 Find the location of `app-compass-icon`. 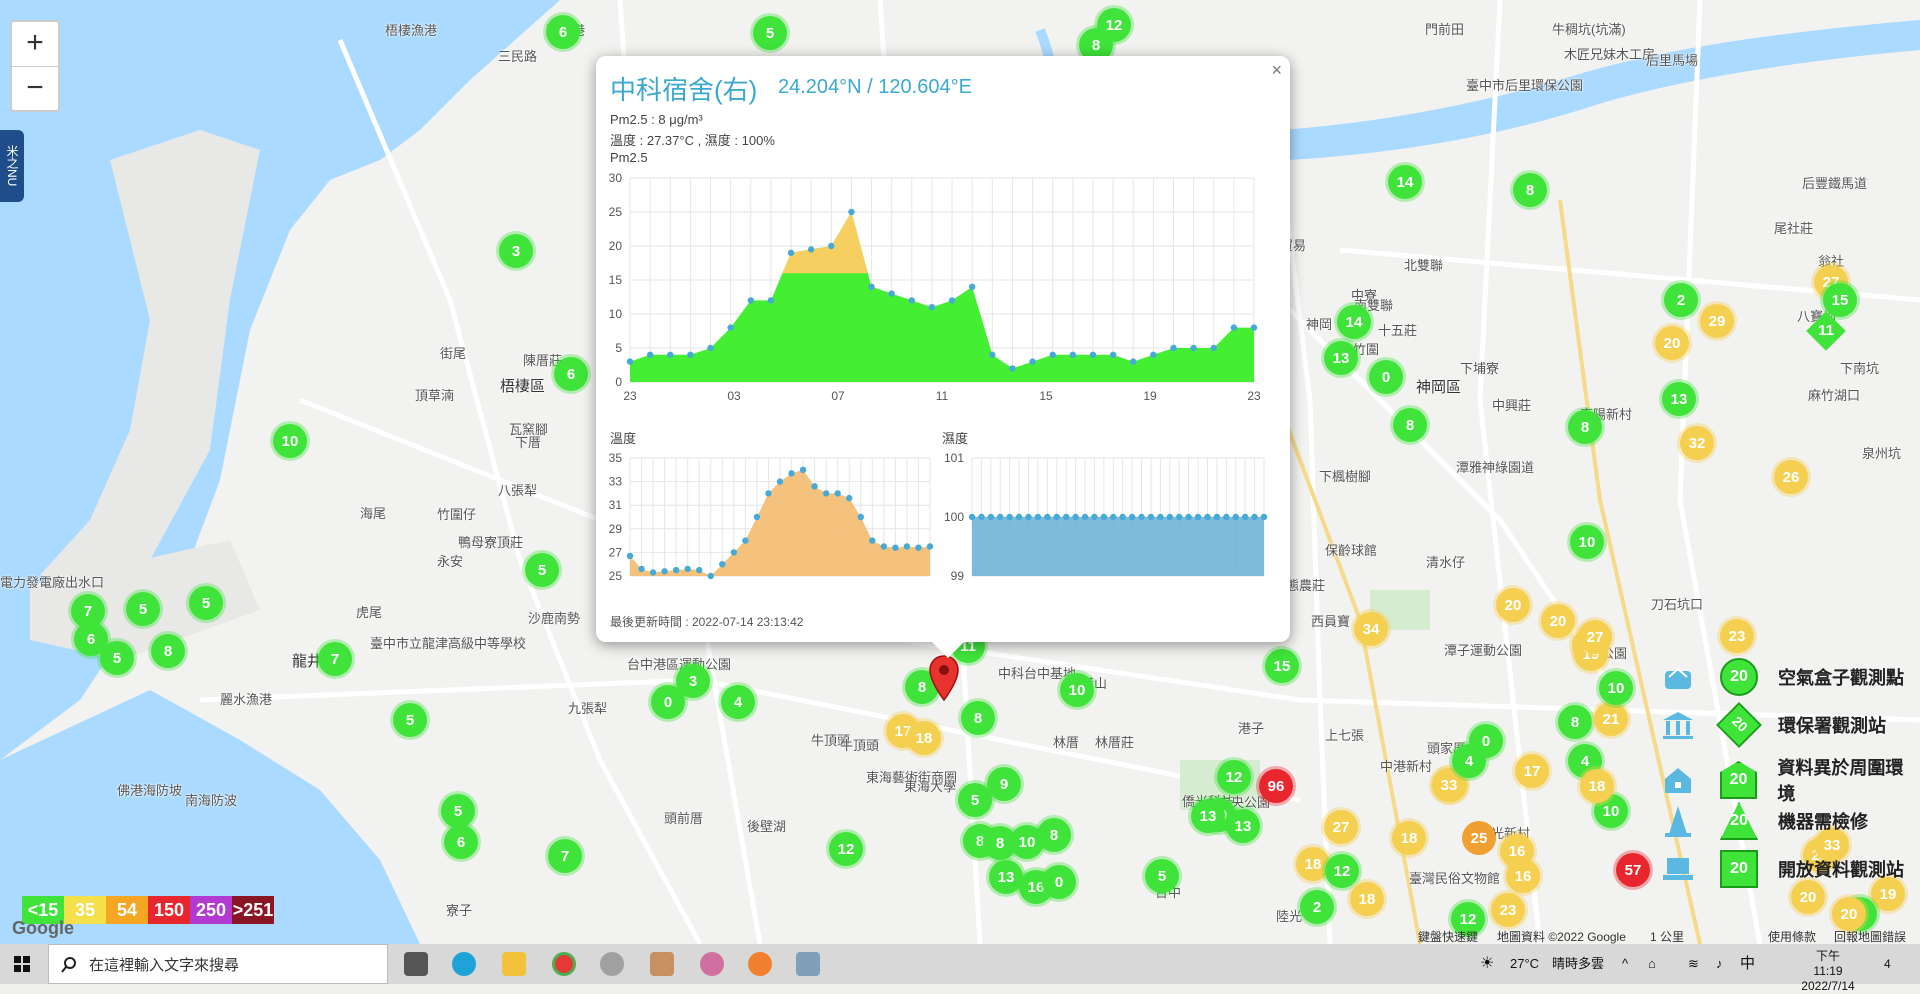

app-compass-icon is located at coordinates (612, 964).